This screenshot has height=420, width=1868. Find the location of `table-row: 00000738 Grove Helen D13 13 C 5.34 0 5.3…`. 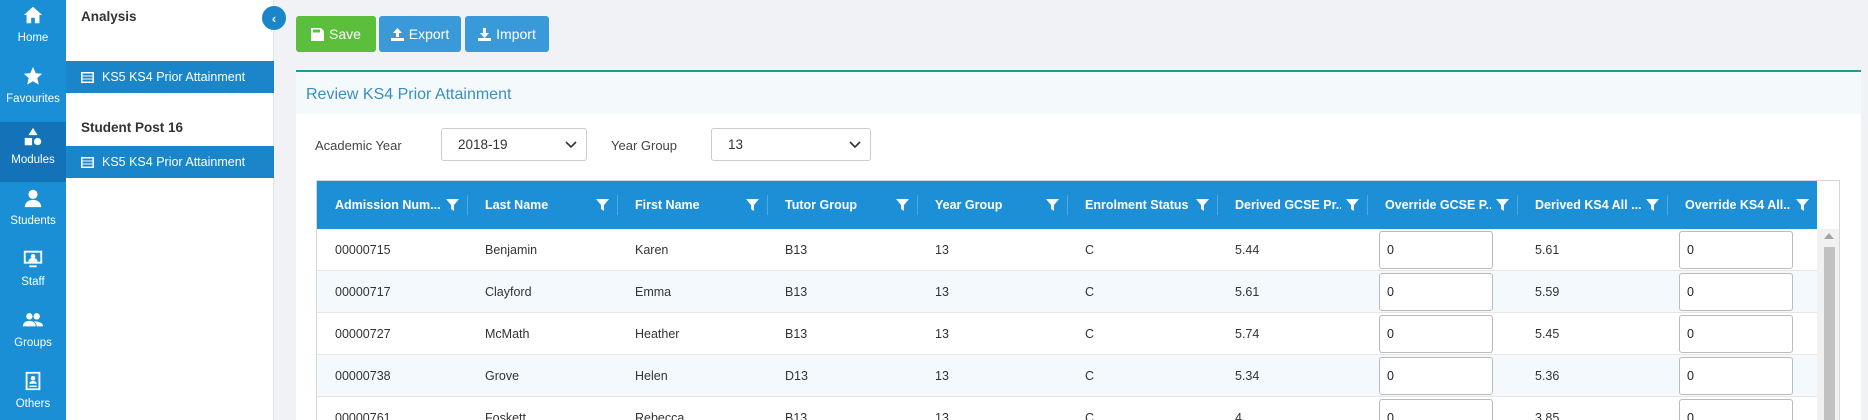

table-row: 00000738 Grove Helen D13 13 C 5.34 0 5.3… is located at coordinates (1067, 376).